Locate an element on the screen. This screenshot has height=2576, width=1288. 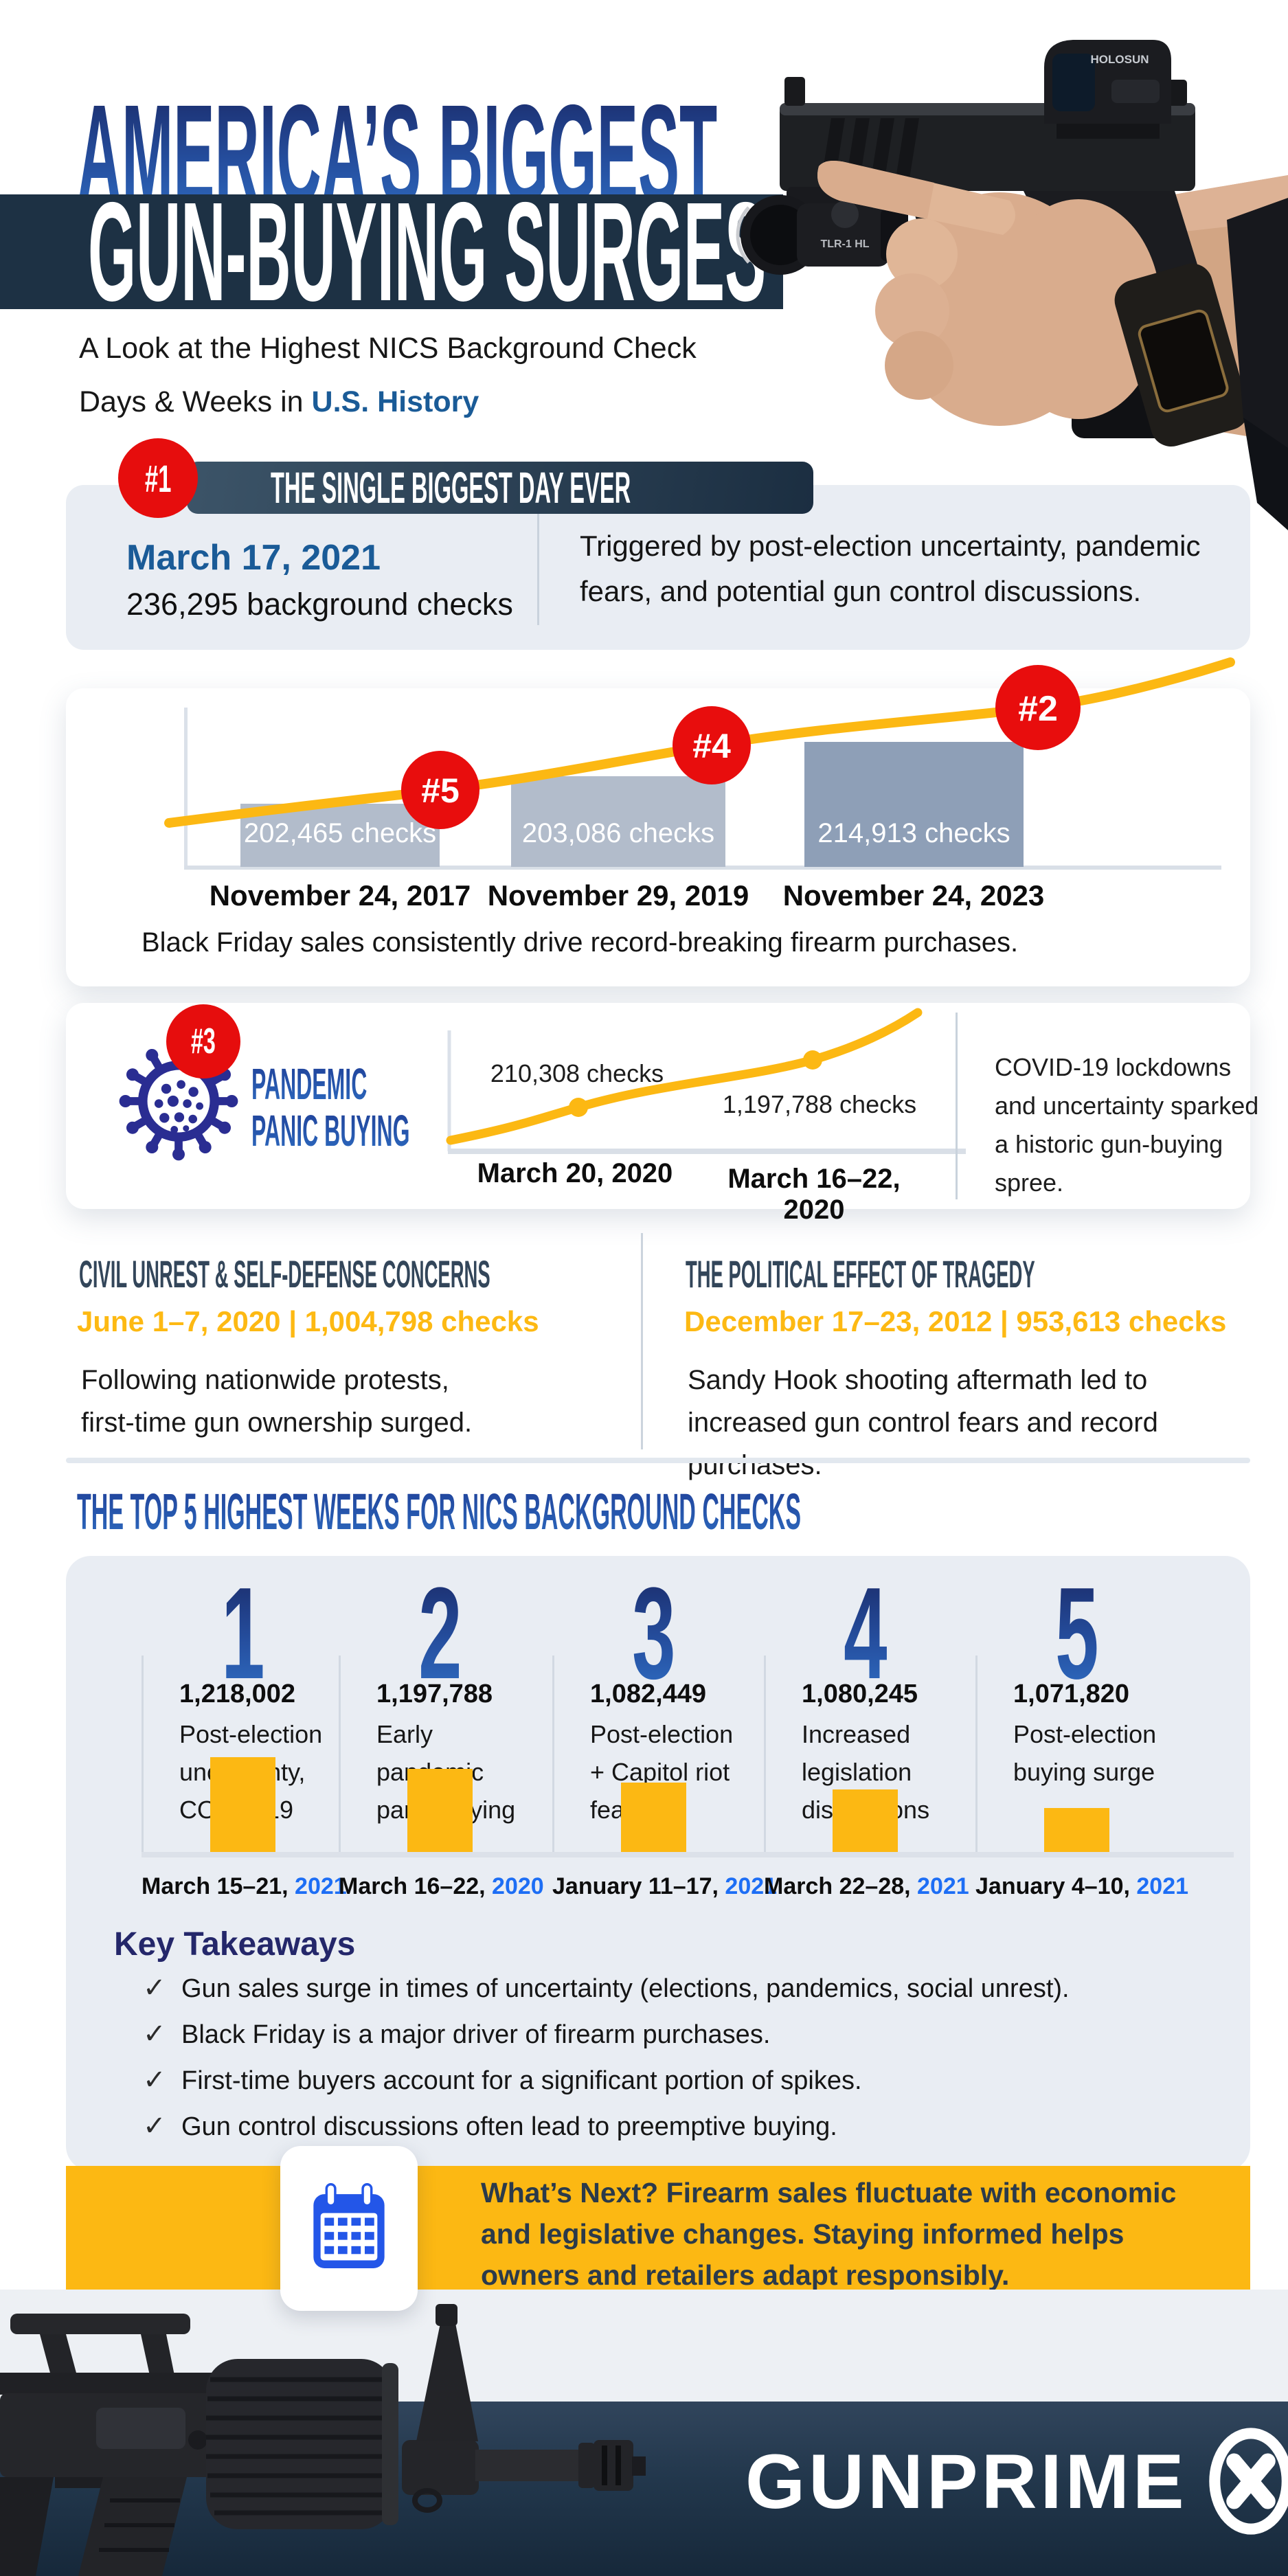
section-divider is located at coordinates (658, 1460).